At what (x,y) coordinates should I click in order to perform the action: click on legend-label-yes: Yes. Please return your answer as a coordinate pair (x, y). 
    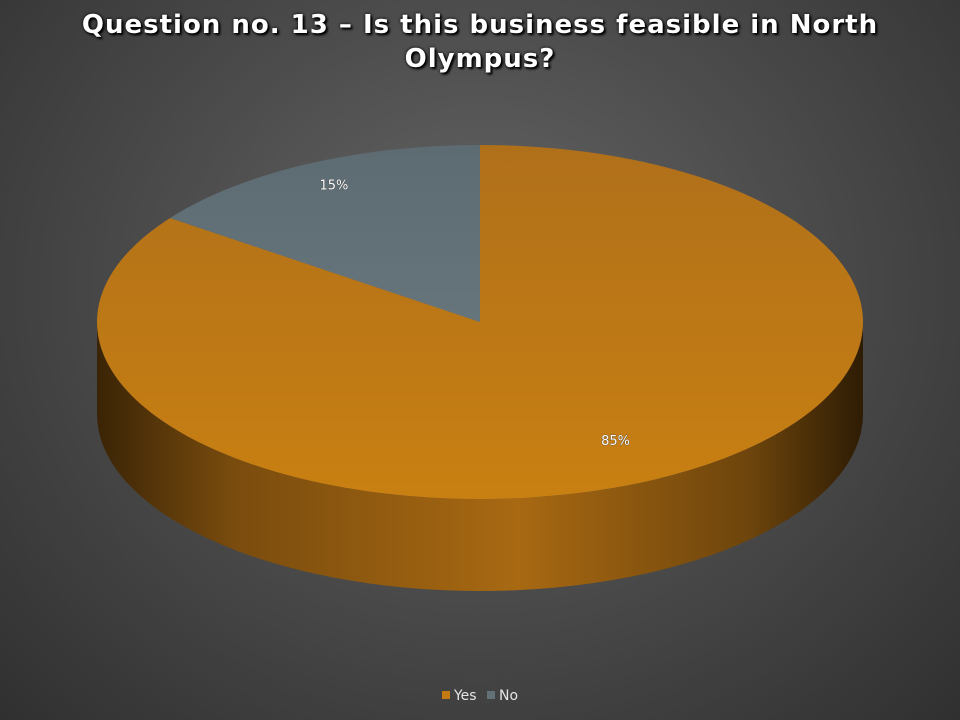
    Looking at the image, I should click on (465, 696).